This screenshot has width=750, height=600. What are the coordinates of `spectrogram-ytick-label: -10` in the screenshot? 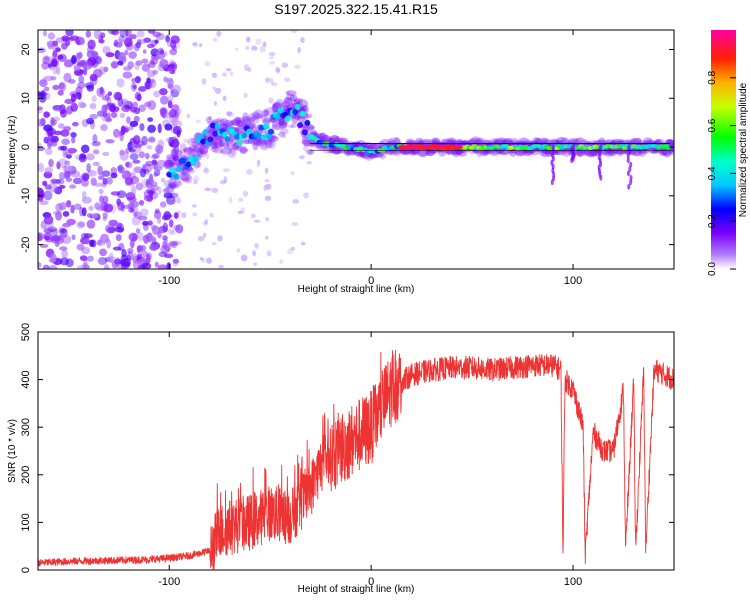 It's located at (26, 196).